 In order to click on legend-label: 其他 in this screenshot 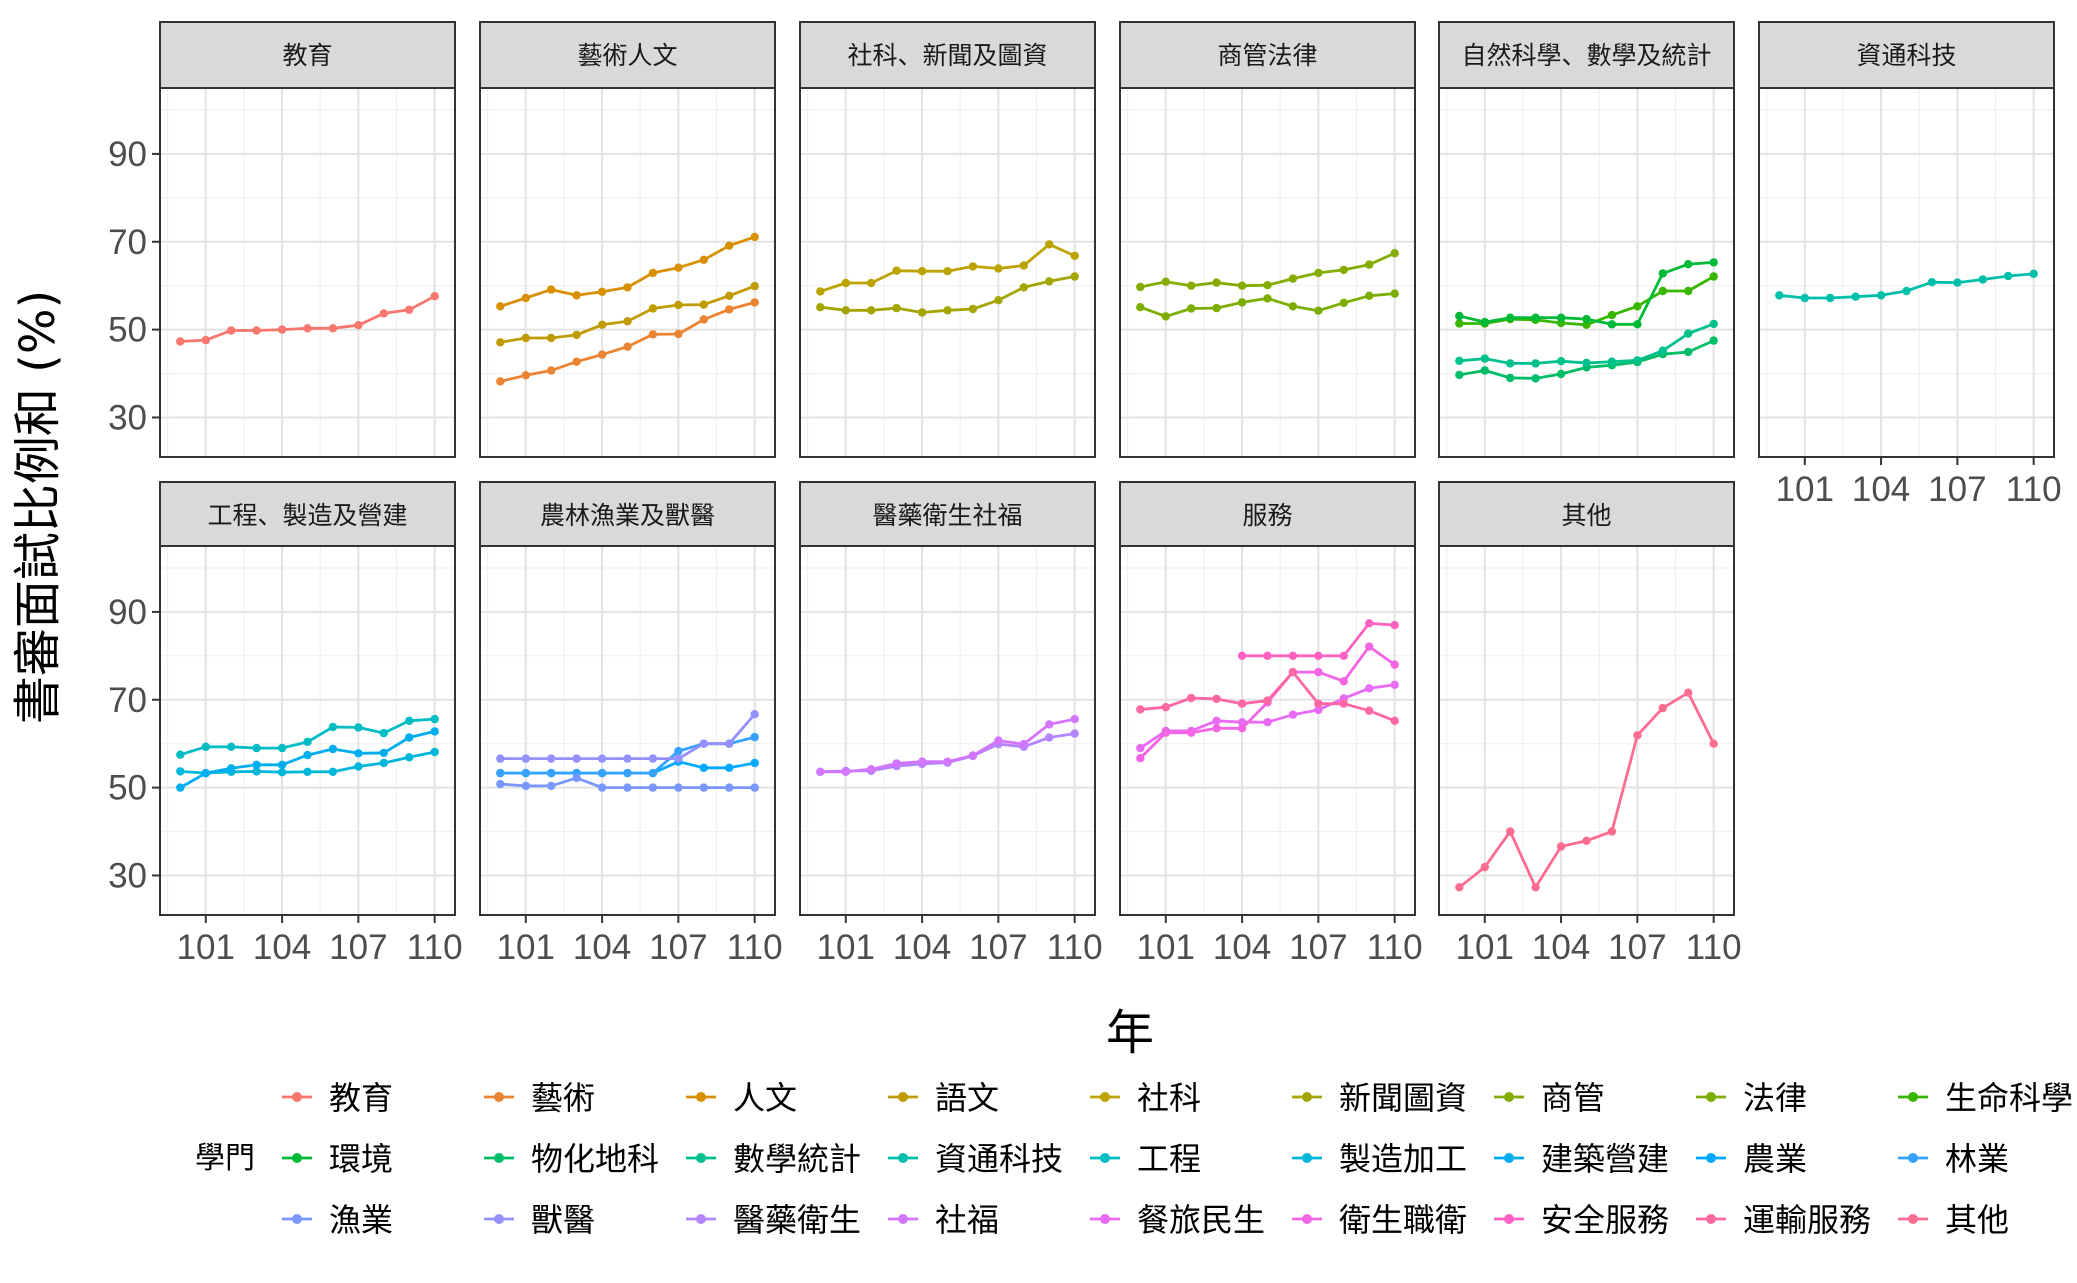, I will do `click(1977, 1220)`.